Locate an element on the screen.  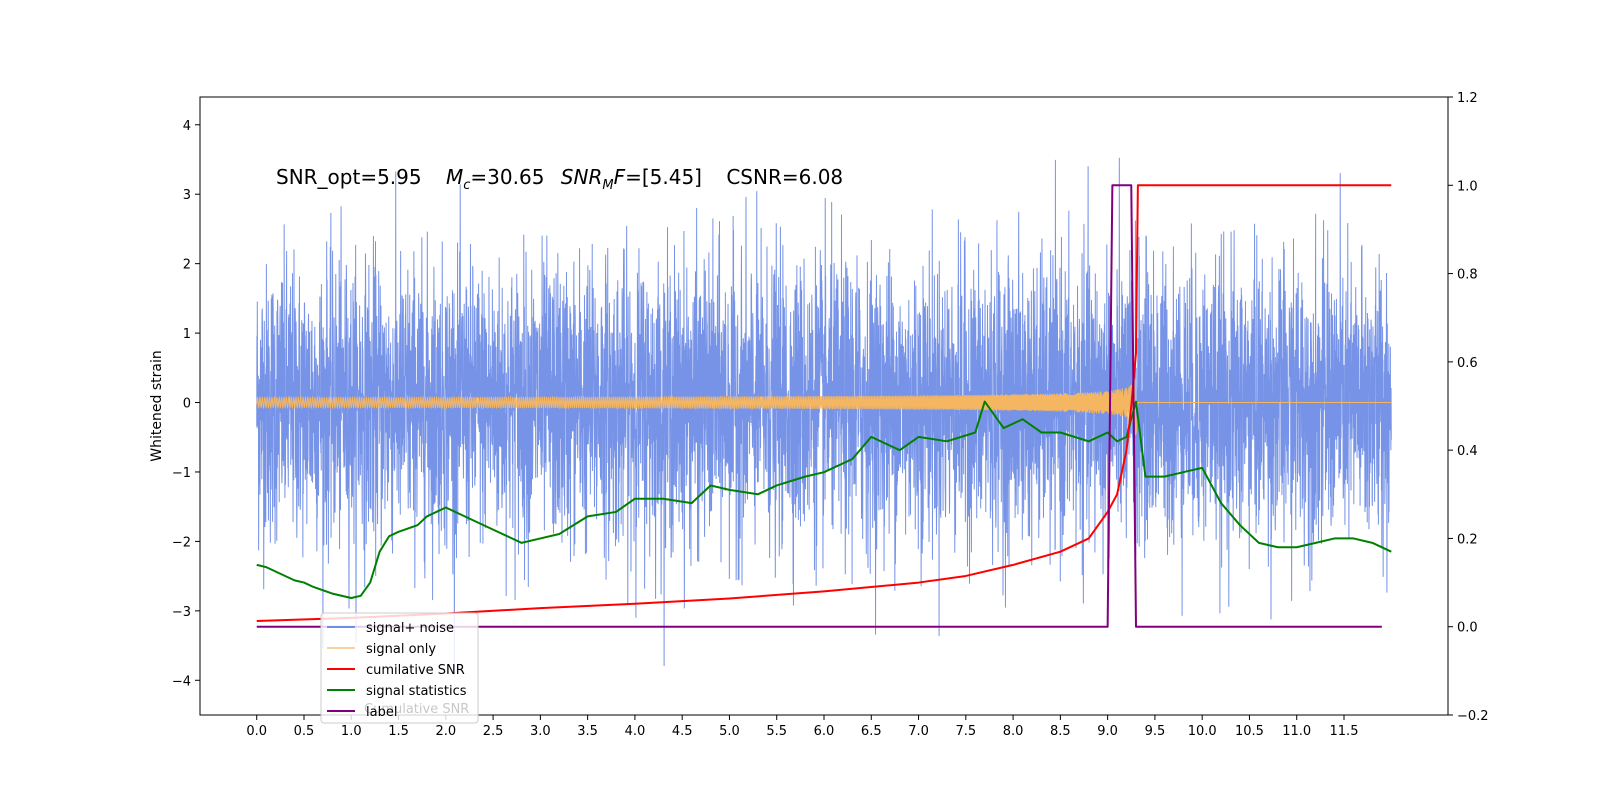
x-tick-label: 1.5 is located at coordinates (398, 731).